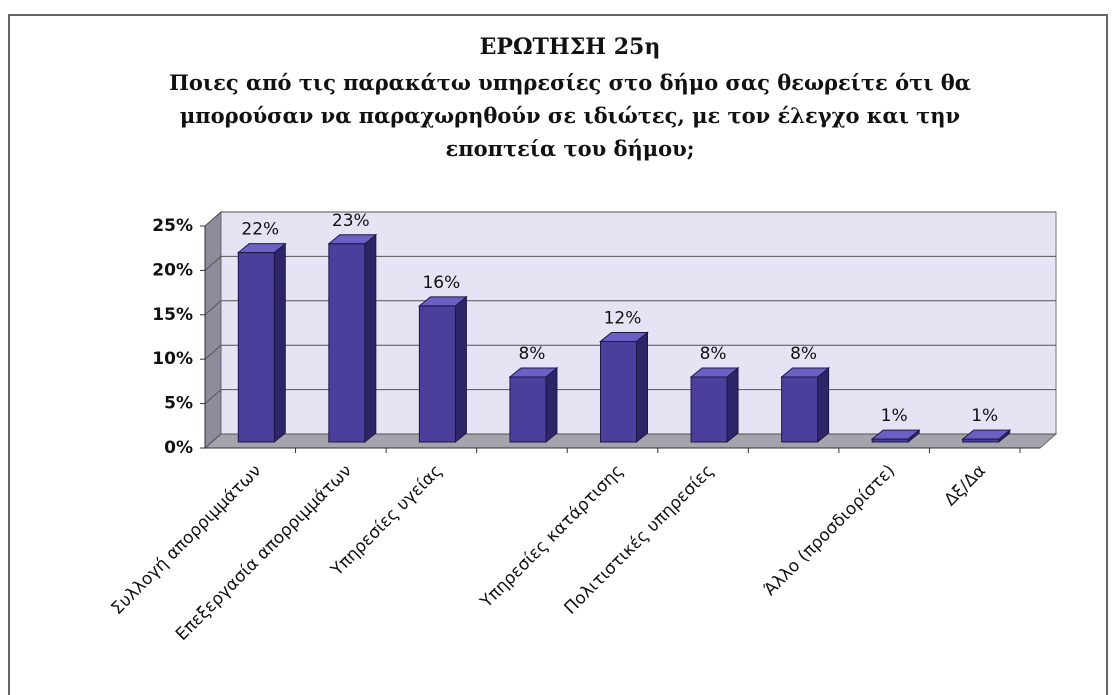 The image size is (1113, 695). What do you see at coordinates (186, 540) in the screenshot?
I see `x-tick-label: Συλλογή απορριμμάτων` at bounding box center [186, 540].